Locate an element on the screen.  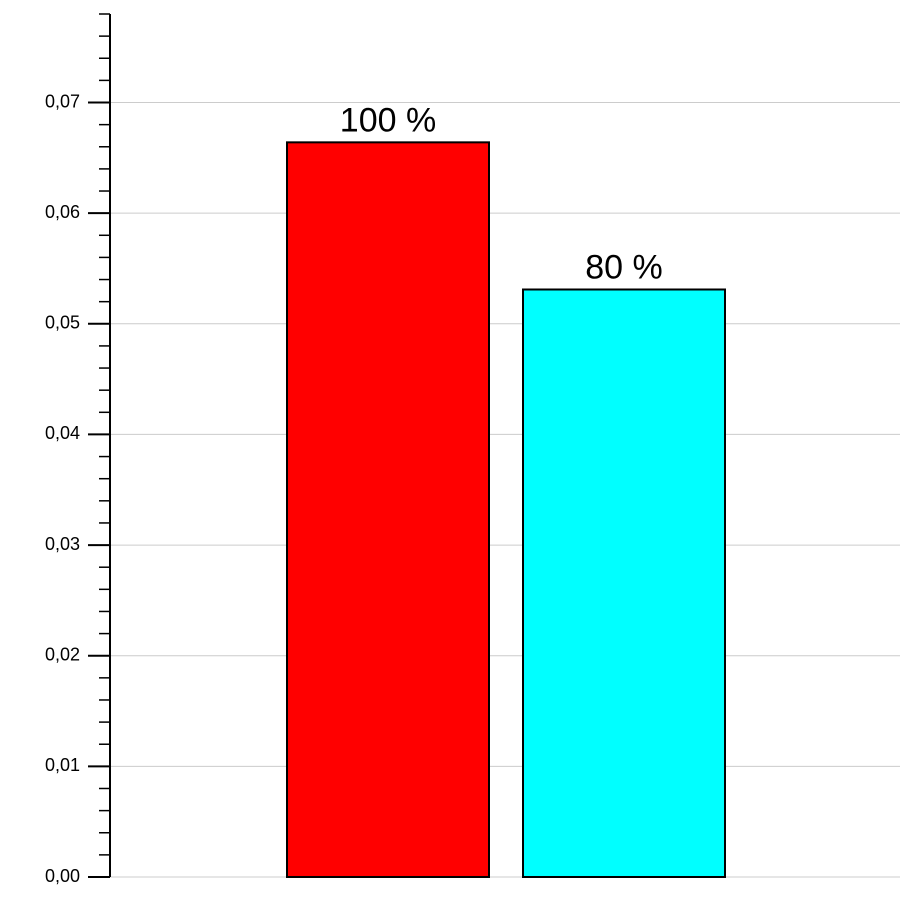
y-tick-label: 0,00 is located at coordinates (62, 876).